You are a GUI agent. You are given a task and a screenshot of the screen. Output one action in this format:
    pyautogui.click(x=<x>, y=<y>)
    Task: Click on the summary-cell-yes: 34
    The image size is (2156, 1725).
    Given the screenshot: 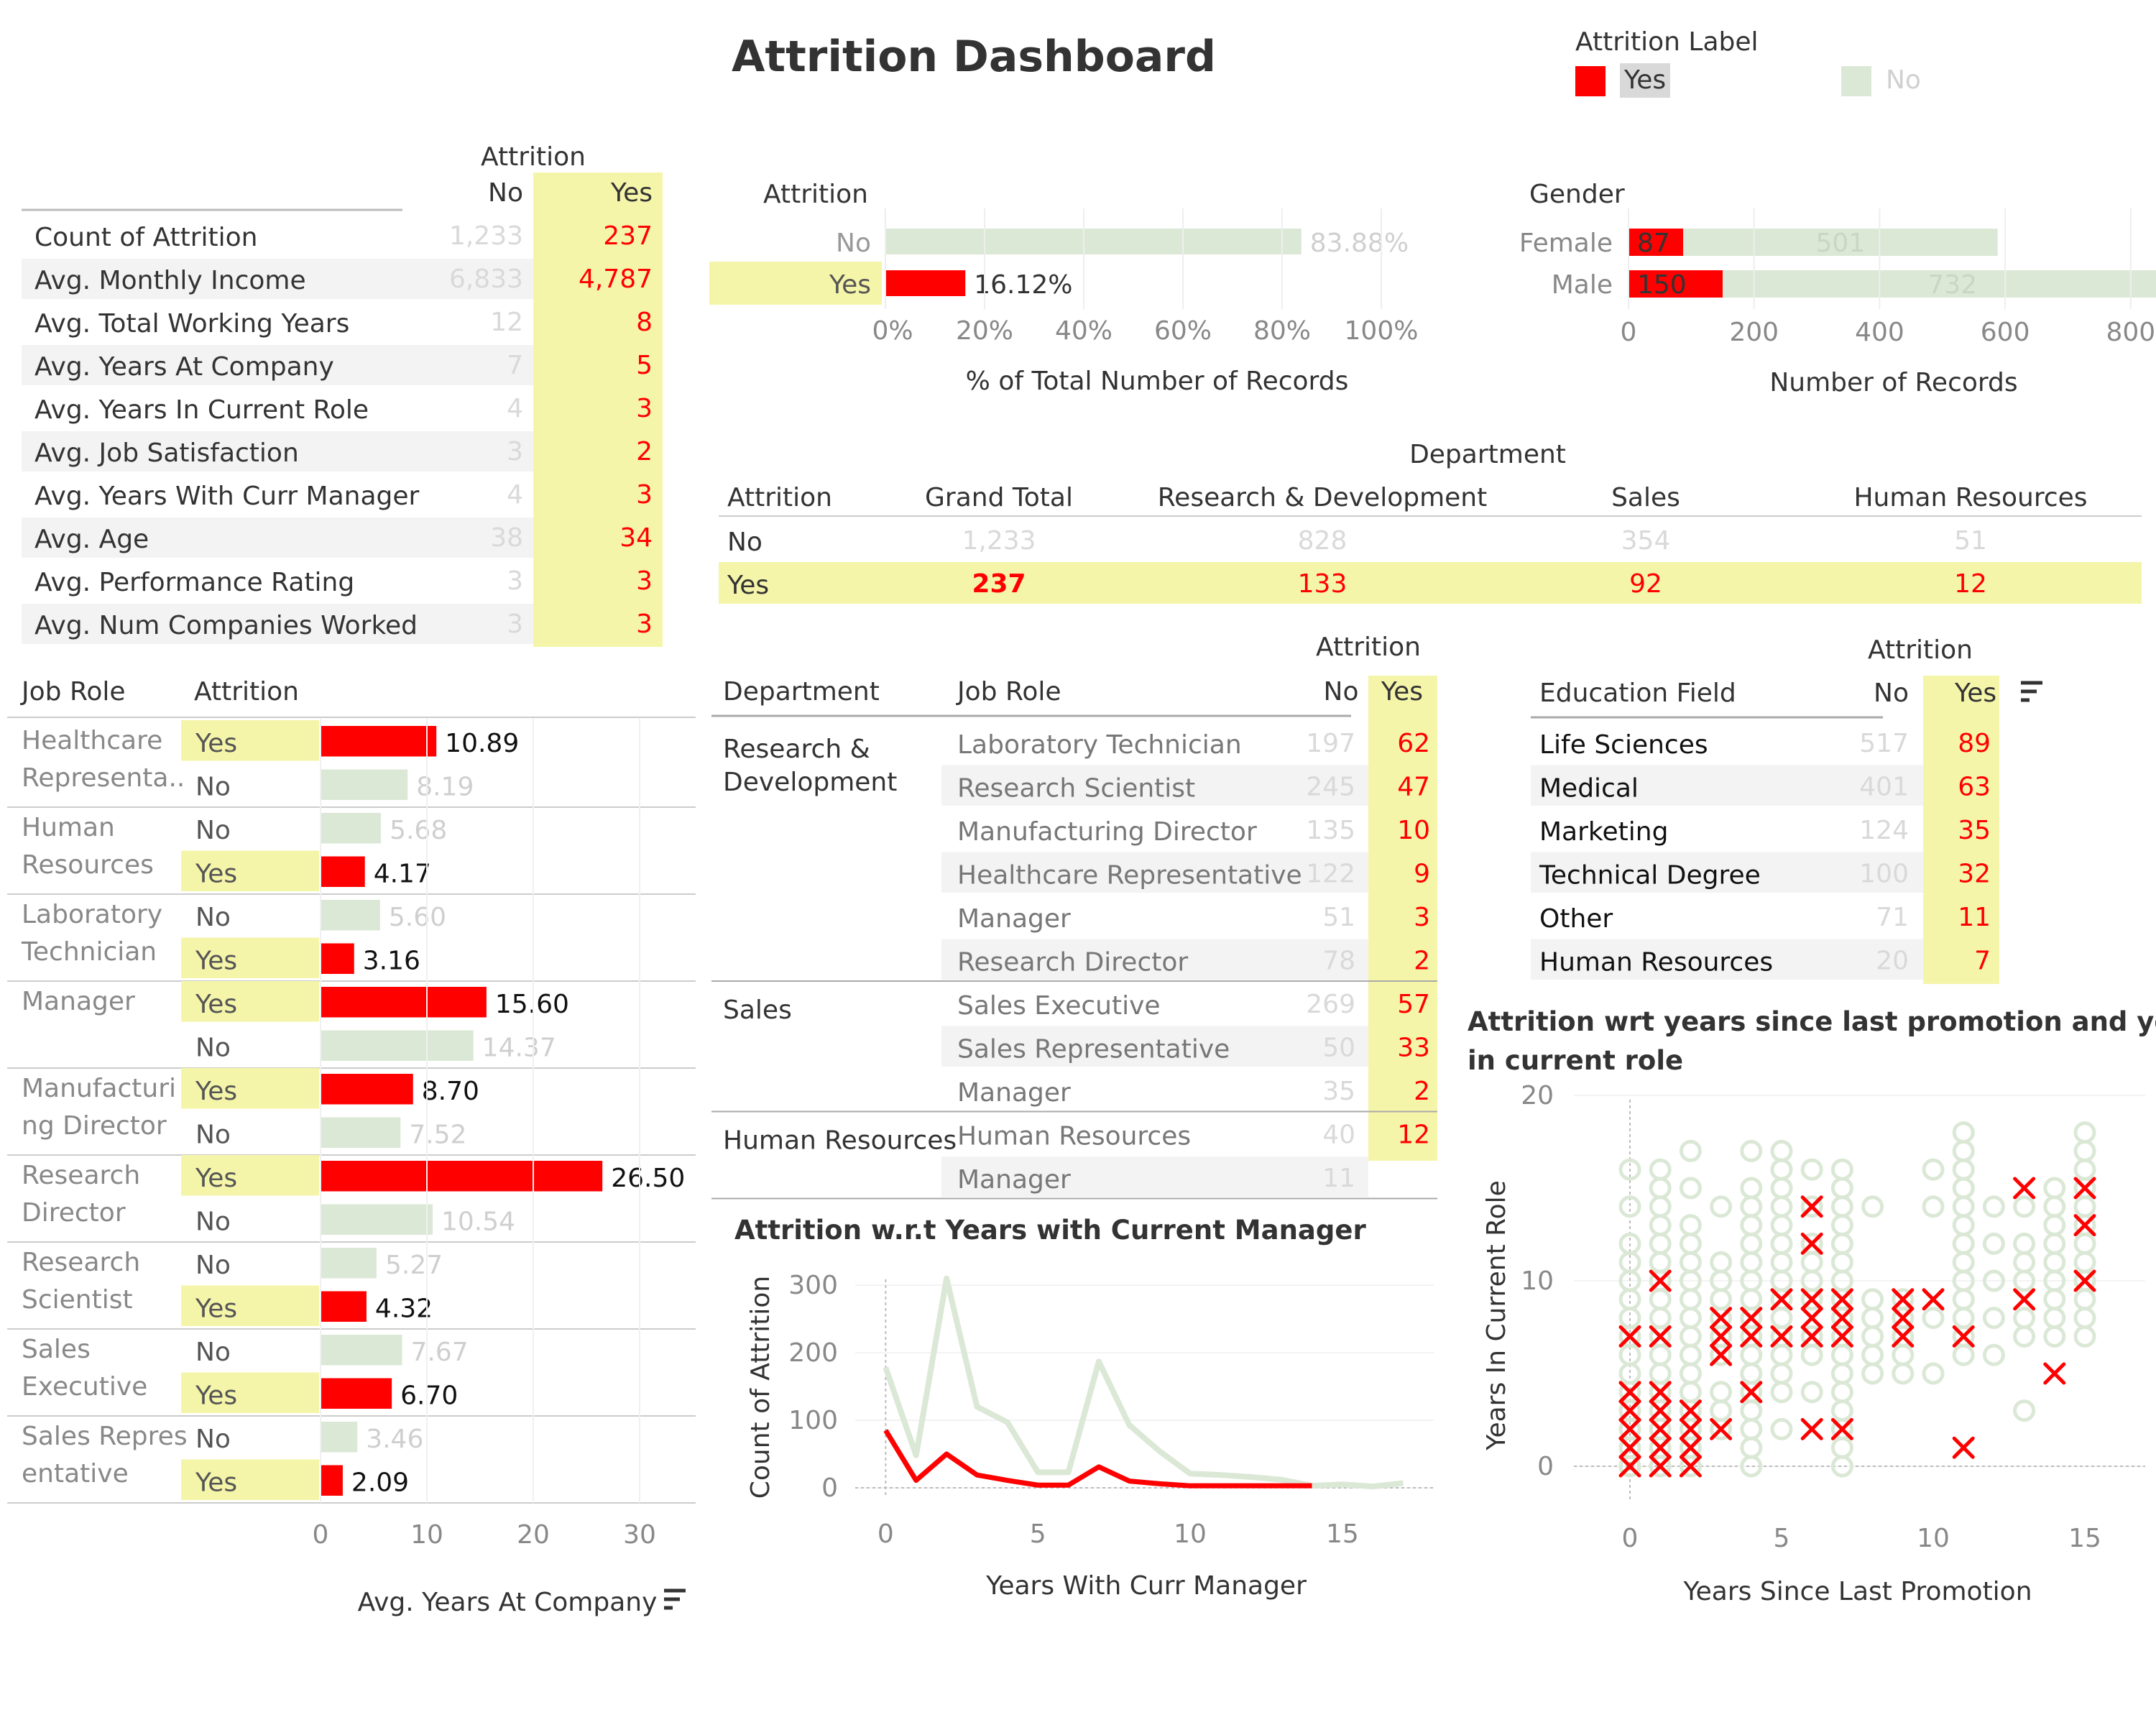 What is the action you would take?
    pyautogui.click(x=636, y=538)
    